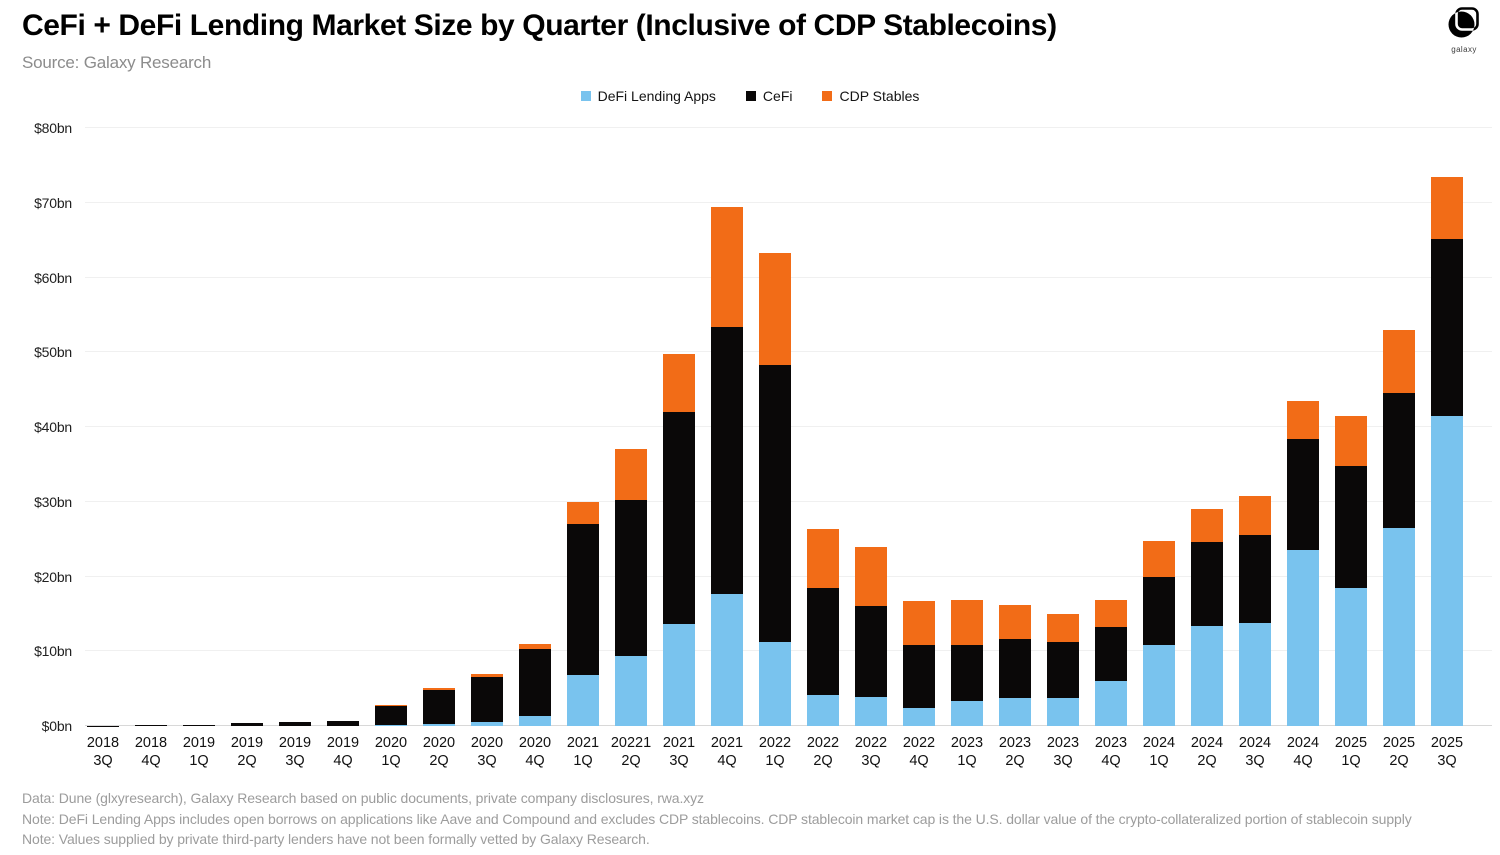 This screenshot has height=855, width=1500. Describe the element at coordinates (679, 427) in the screenshot. I see `bar-2021-3Q` at that location.